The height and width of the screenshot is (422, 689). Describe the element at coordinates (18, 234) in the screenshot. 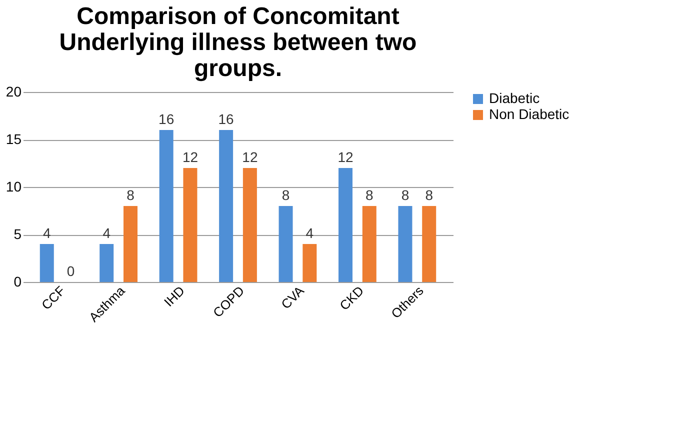

I see `y-tick-label: 5` at that location.